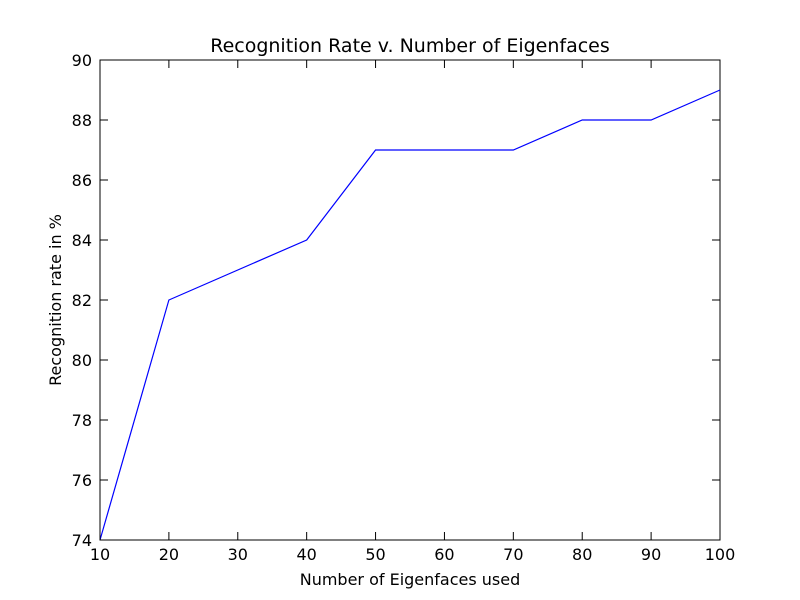 Image resolution: width=800 pixels, height=600 pixels. Describe the element at coordinates (82, 540) in the screenshot. I see `y-tick-label: 74` at that location.